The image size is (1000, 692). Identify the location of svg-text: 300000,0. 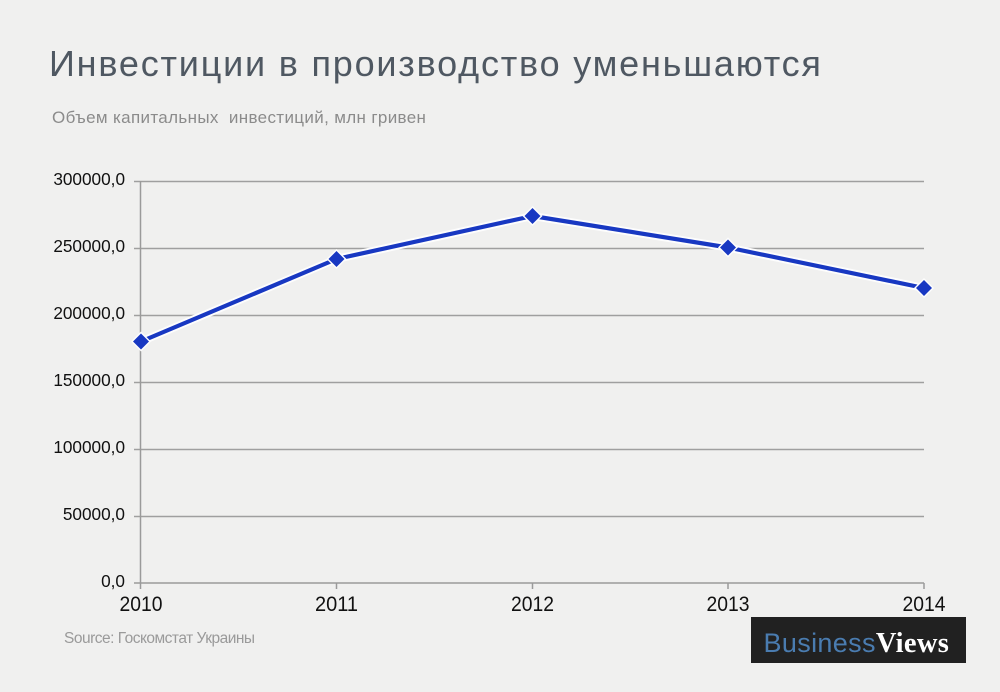
(89, 179).